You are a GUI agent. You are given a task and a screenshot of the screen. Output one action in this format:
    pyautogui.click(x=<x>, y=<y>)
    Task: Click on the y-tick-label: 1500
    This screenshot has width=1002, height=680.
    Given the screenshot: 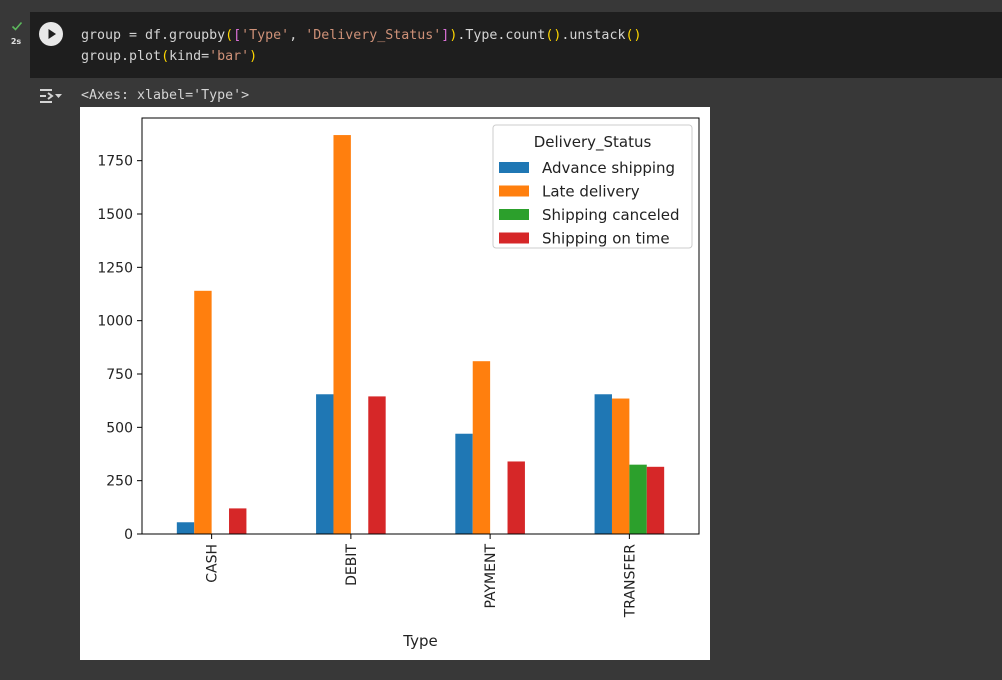 What is the action you would take?
    pyautogui.click(x=115, y=215)
    